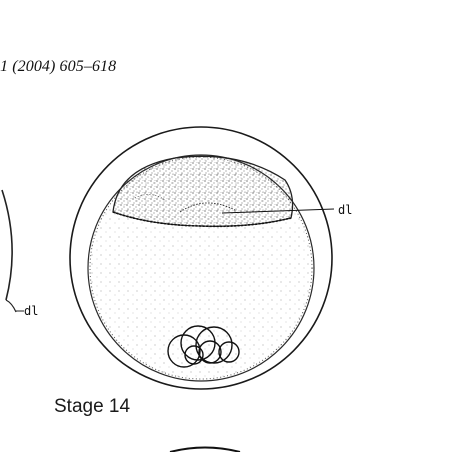 The width and height of the screenshot is (454, 452). Describe the element at coordinates (205, 449) in the screenshot. I see `next-figure-fragment` at that location.